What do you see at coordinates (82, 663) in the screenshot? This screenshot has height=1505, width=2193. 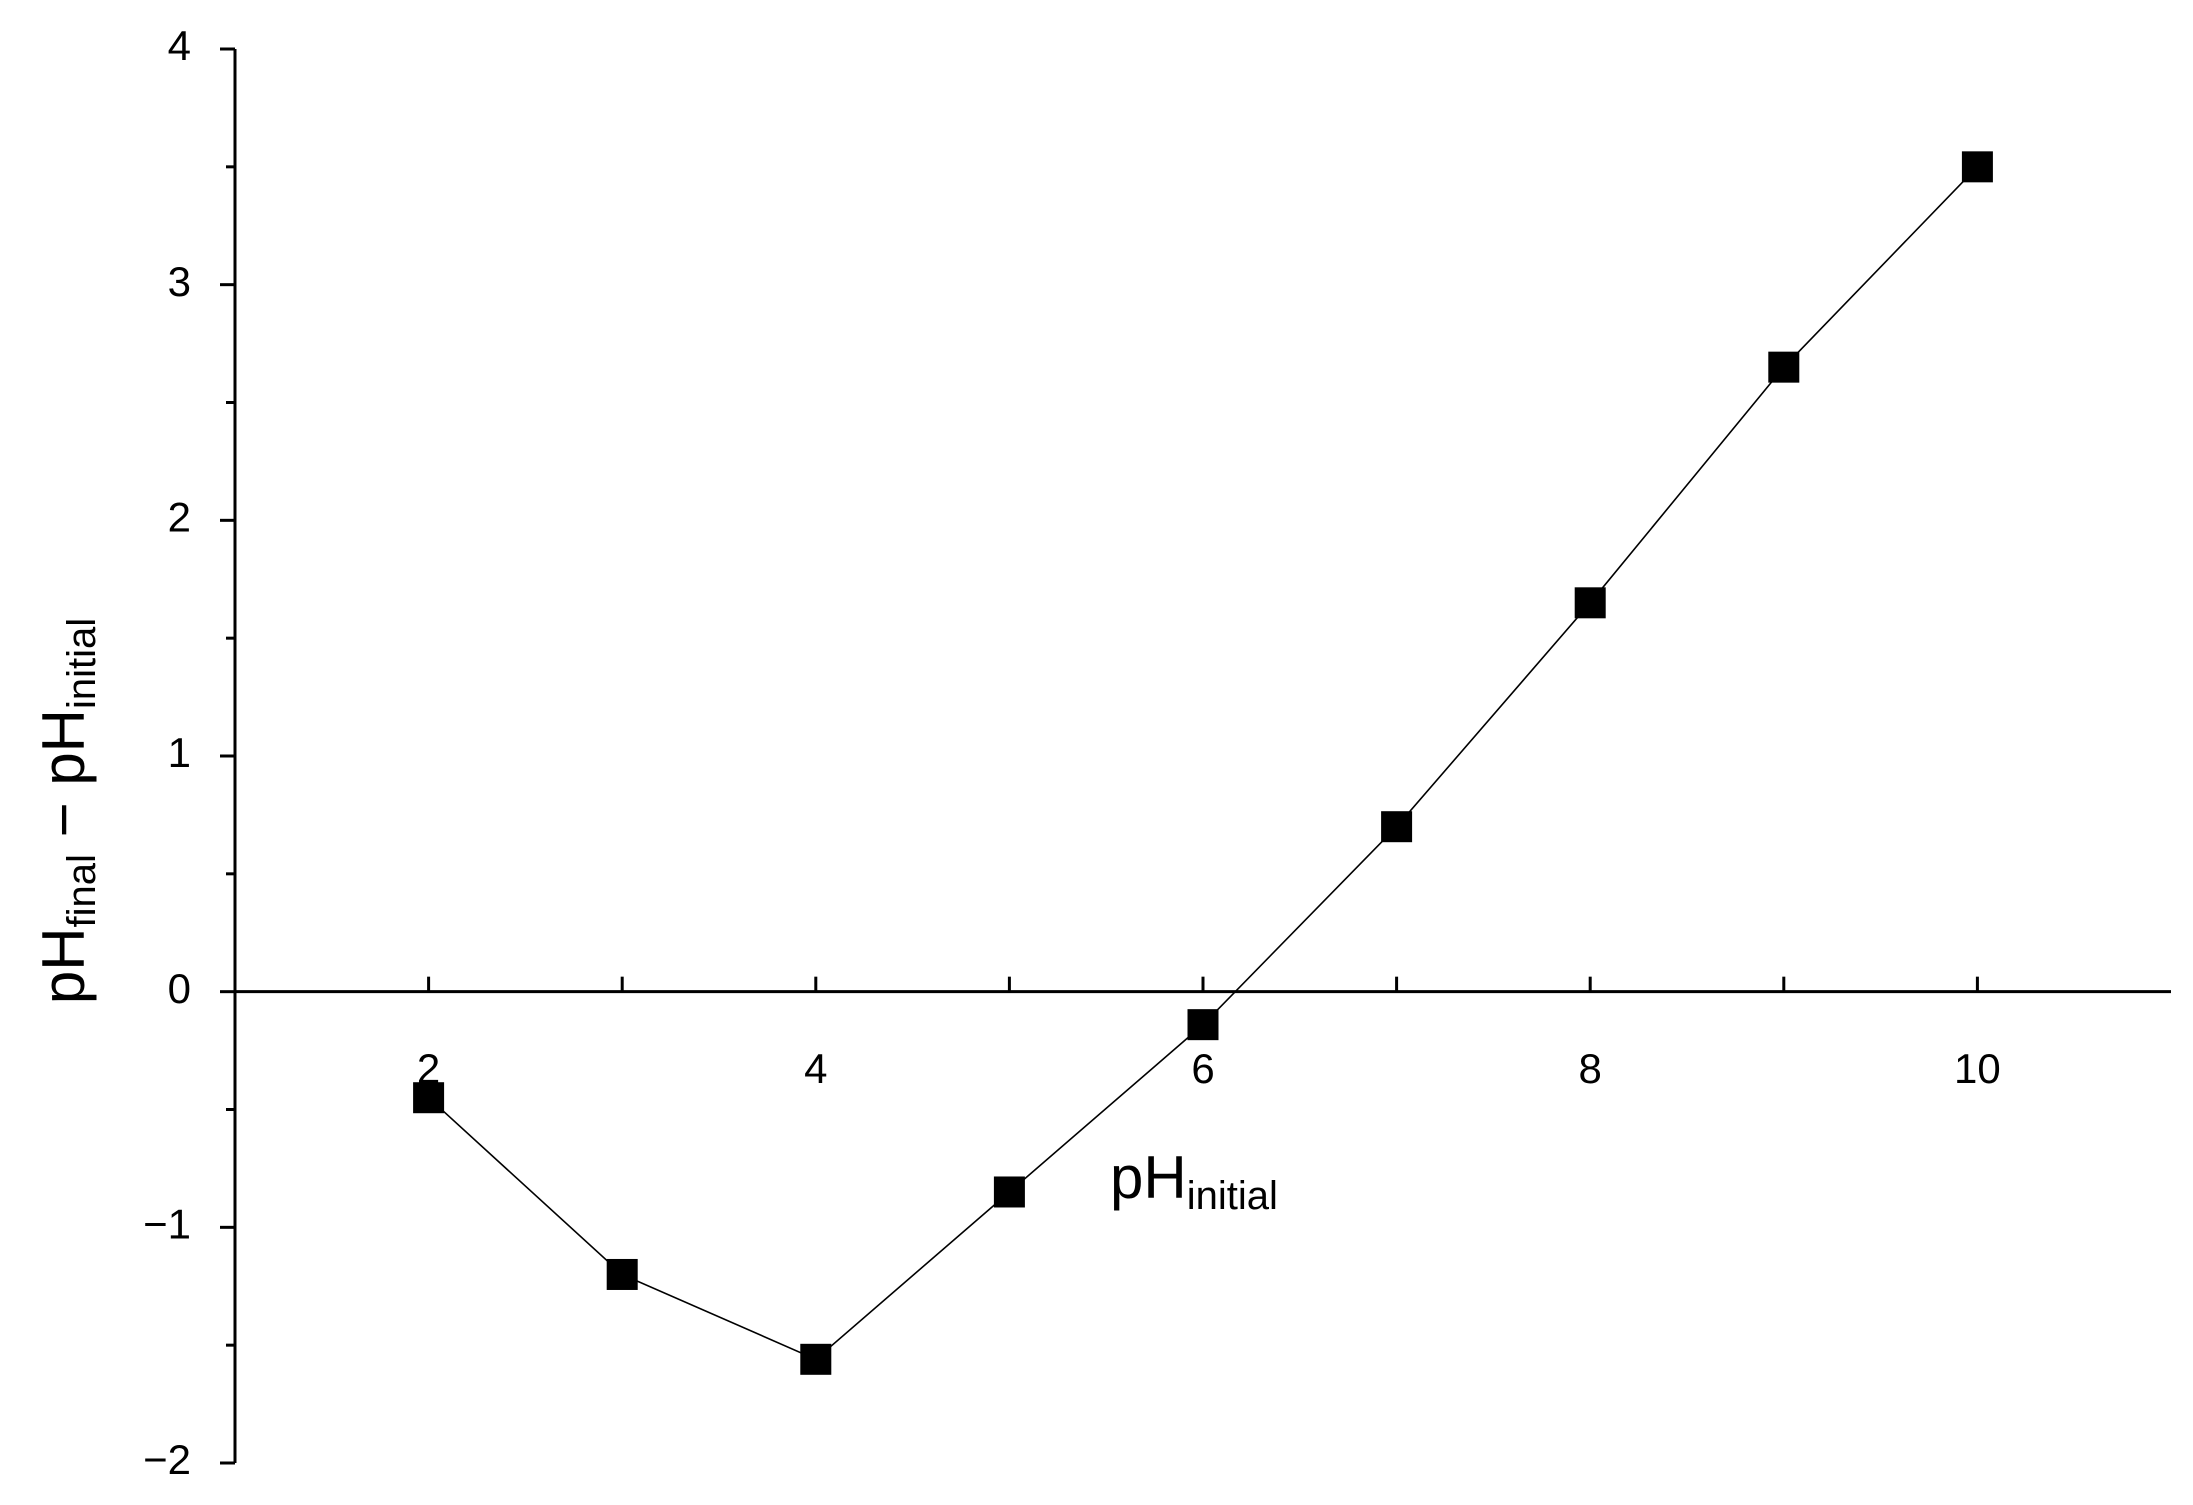 I see `y-label-sub2: initial` at bounding box center [82, 663].